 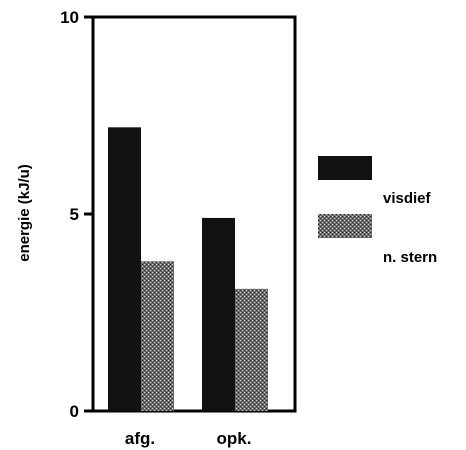 What do you see at coordinates (24, 213) in the screenshot?
I see `y-axis-label: energie (kJ/u)` at bounding box center [24, 213].